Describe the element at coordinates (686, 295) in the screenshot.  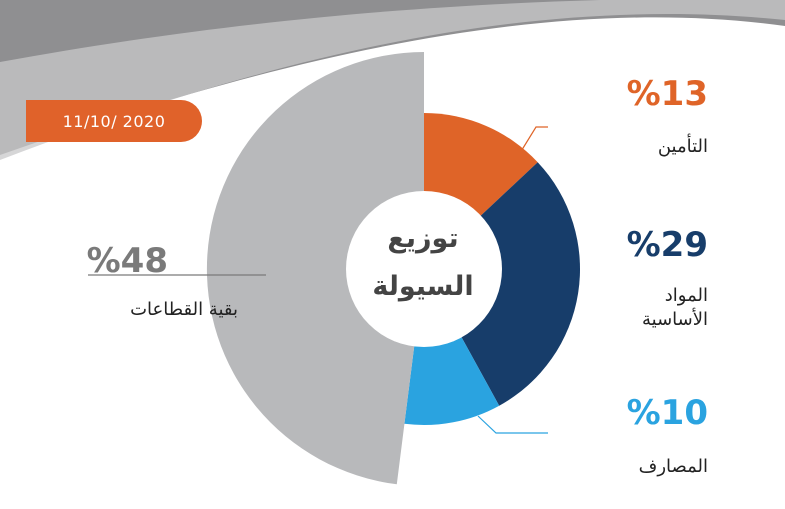
I see `slice-label-materials-line-1: المواد` at that location.